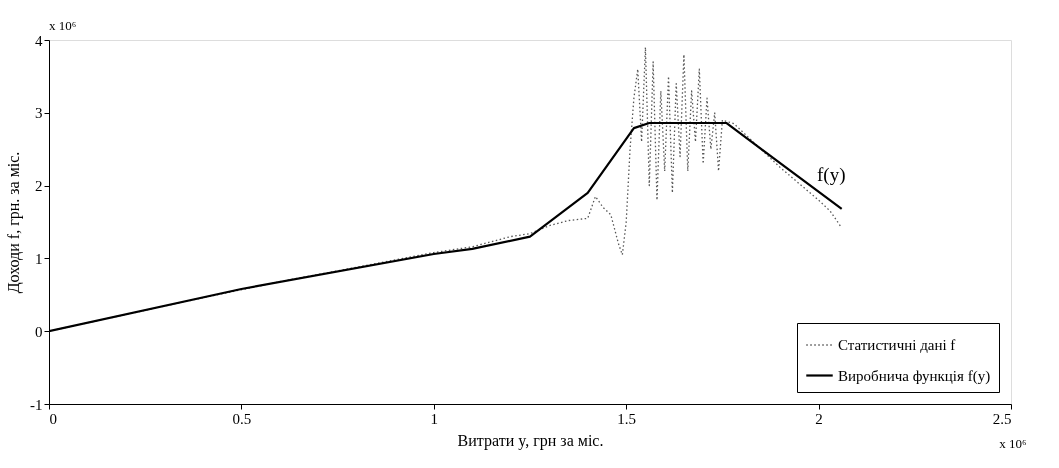 The width and height of the screenshot is (1059, 468). I want to click on x-axis-title: Витрати y, грн за міс., so click(530, 440).